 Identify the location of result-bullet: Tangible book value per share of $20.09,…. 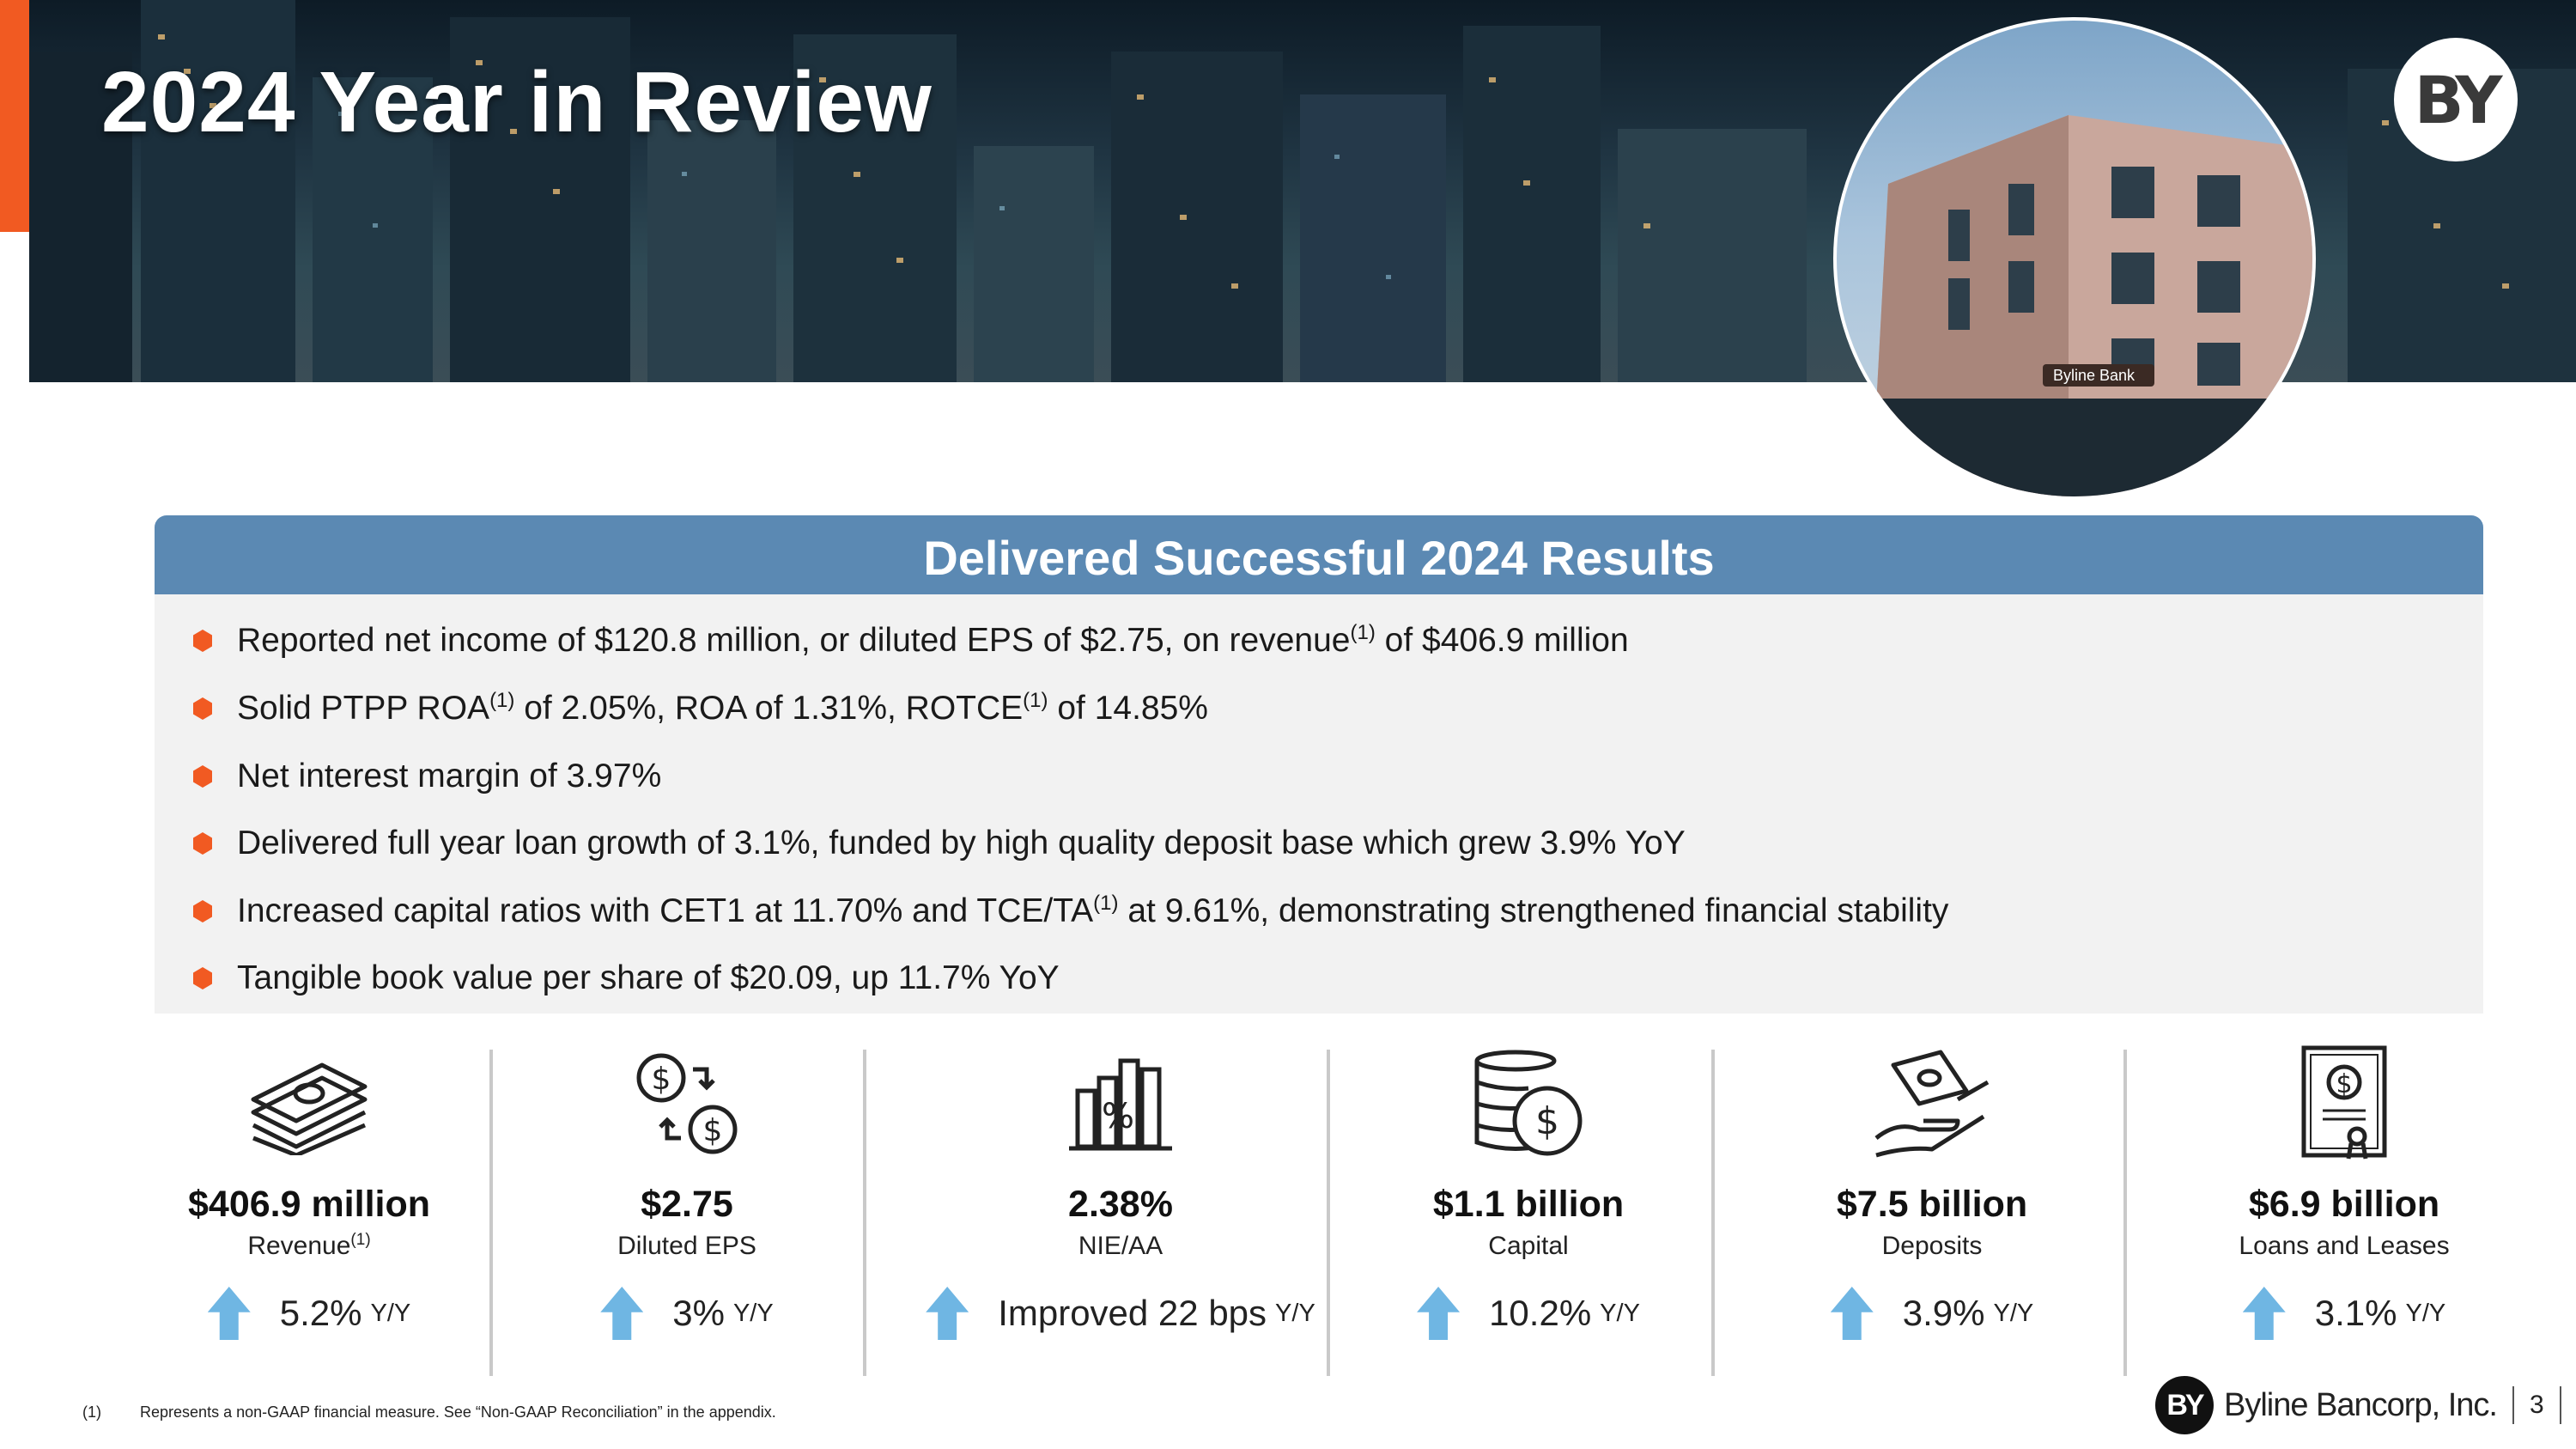
(627, 978).